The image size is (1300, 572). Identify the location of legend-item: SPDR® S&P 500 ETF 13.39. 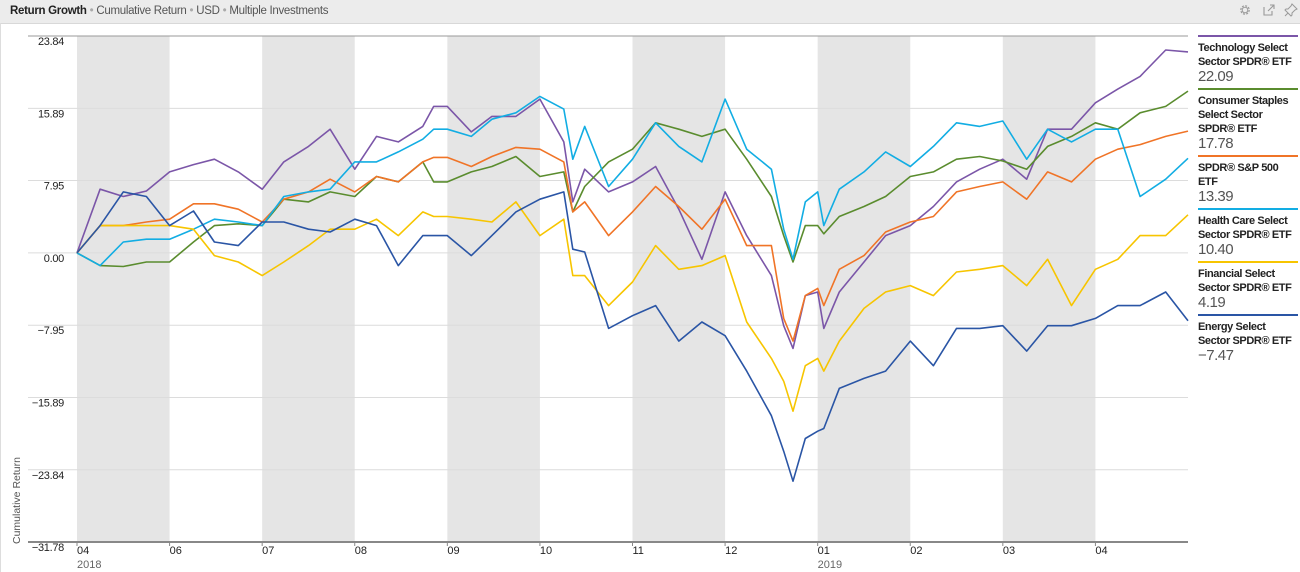
(1248, 180).